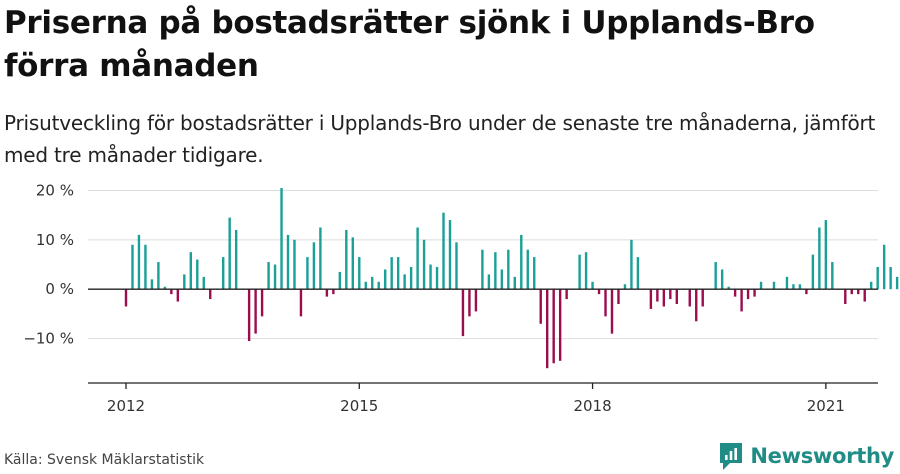 This screenshot has width=900, height=474. I want to click on x-tick-label: 2018, so click(592, 406).